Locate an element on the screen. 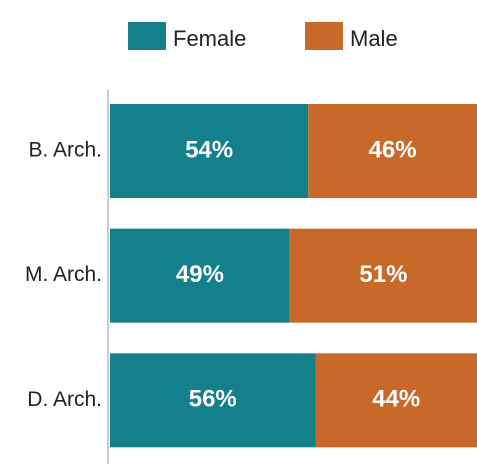 Image resolution: width=477 pixels, height=464 pixels. data-label: 54% is located at coordinates (209, 149).